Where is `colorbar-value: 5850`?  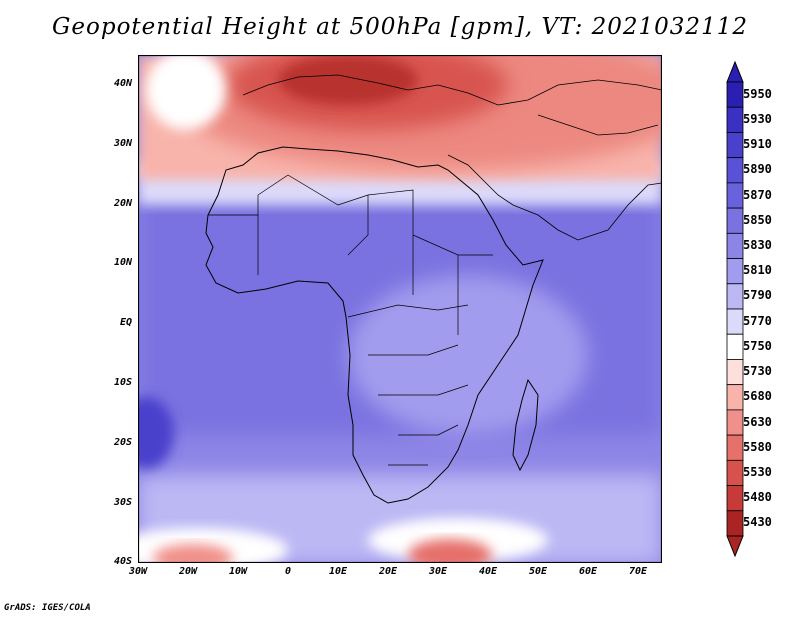 colorbar-value: 5850 is located at coordinates (757, 219).